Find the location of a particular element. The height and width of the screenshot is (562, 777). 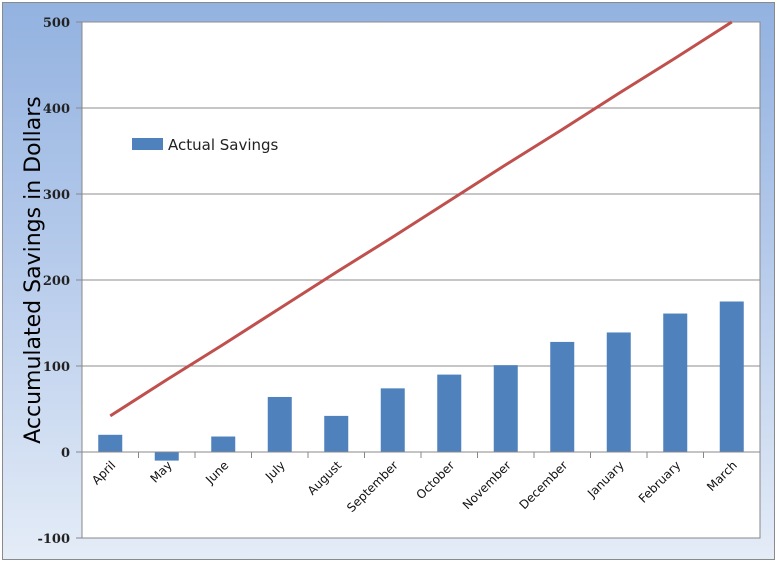

bar-october is located at coordinates (449, 413).